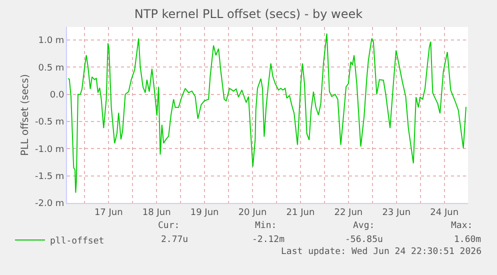 Image resolution: width=497 pixels, height=275 pixels. Describe the element at coordinates (266, 226) in the screenshot. I see `text: Min:` at that location.